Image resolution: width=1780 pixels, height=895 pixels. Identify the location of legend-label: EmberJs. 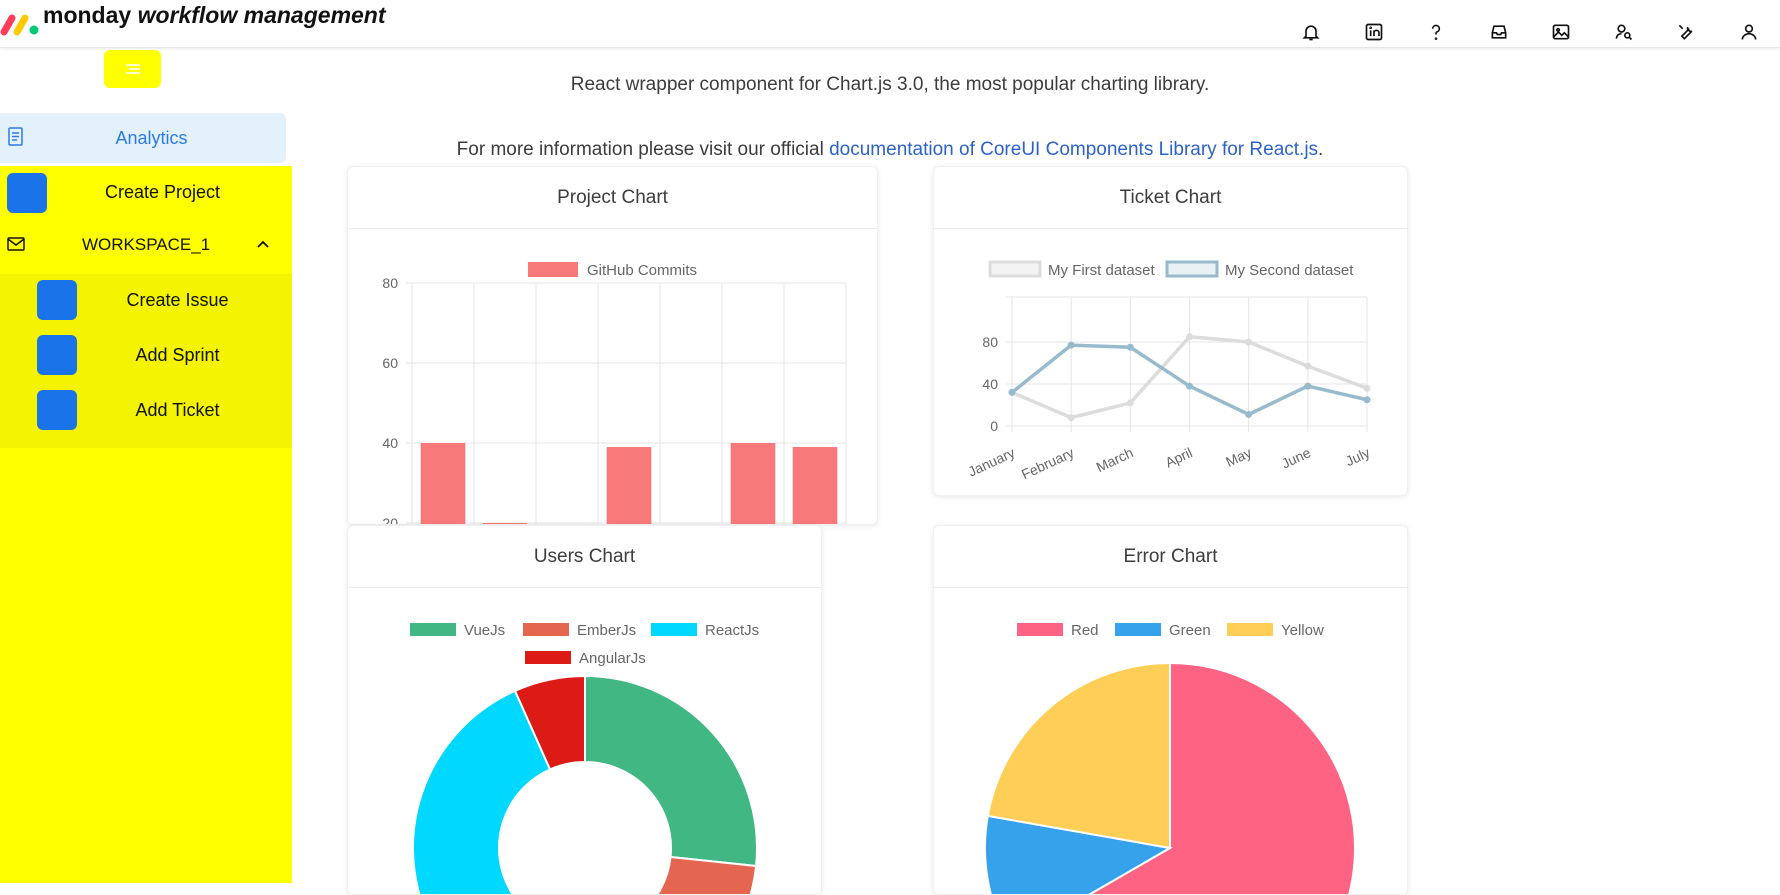
(606, 630).